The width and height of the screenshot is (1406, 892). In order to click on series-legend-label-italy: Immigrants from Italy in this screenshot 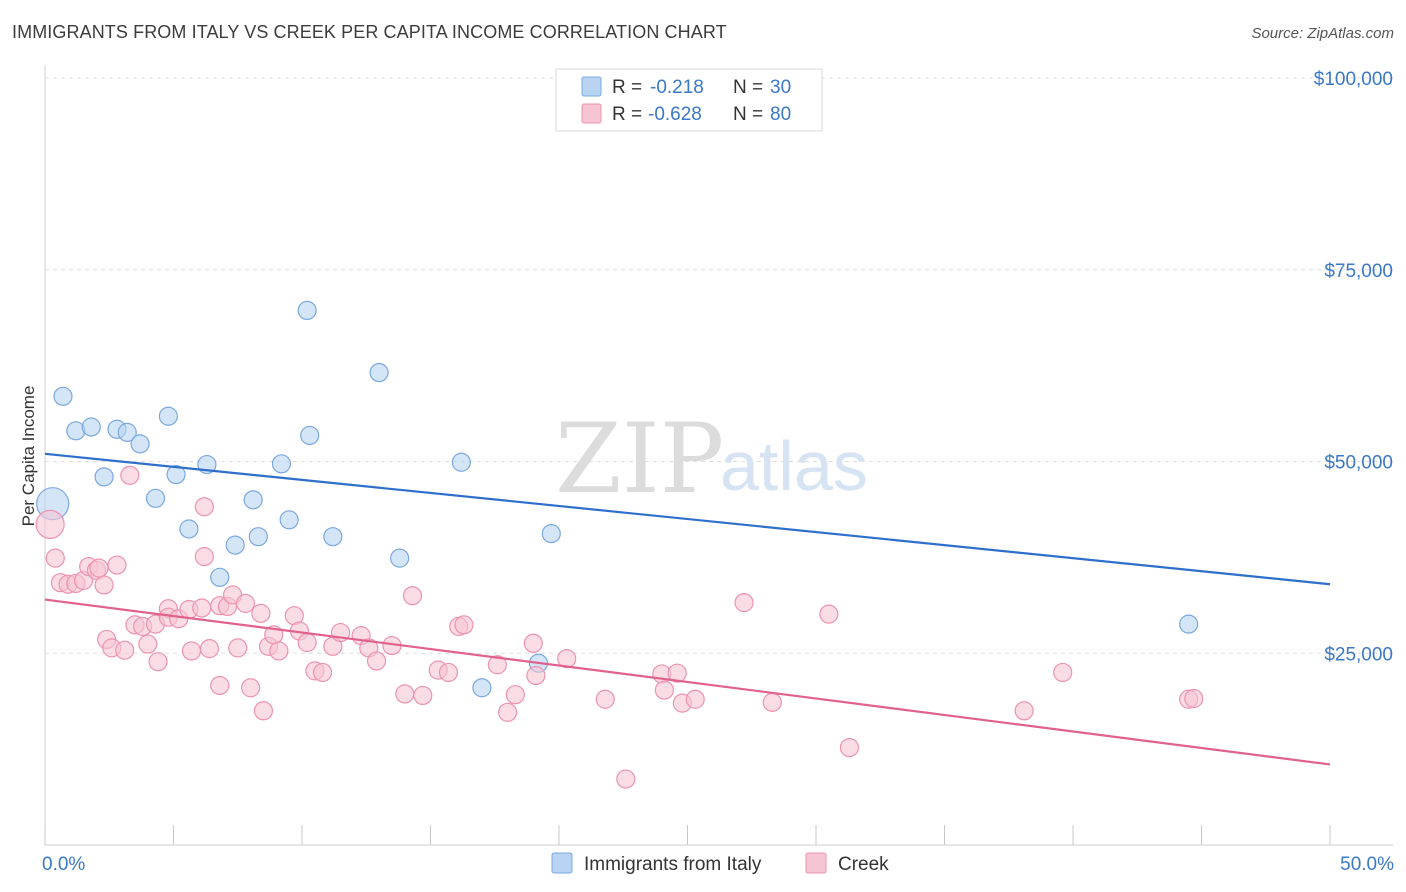, I will do `click(673, 864)`.